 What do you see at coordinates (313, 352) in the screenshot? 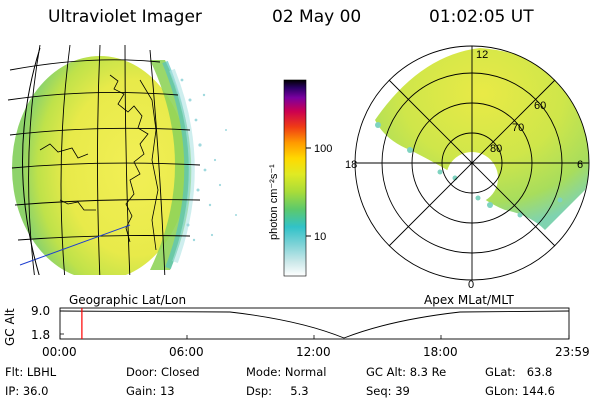
I see `time-tick-1200: 12:00` at bounding box center [313, 352].